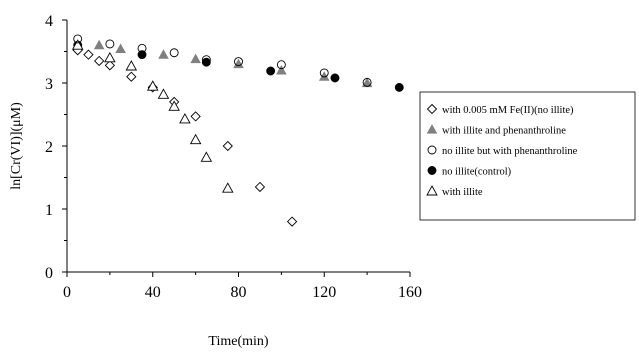 This screenshot has width=639, height=354. I want to click on legend-item: no illite but with phenanthroline, so click(502, 151).